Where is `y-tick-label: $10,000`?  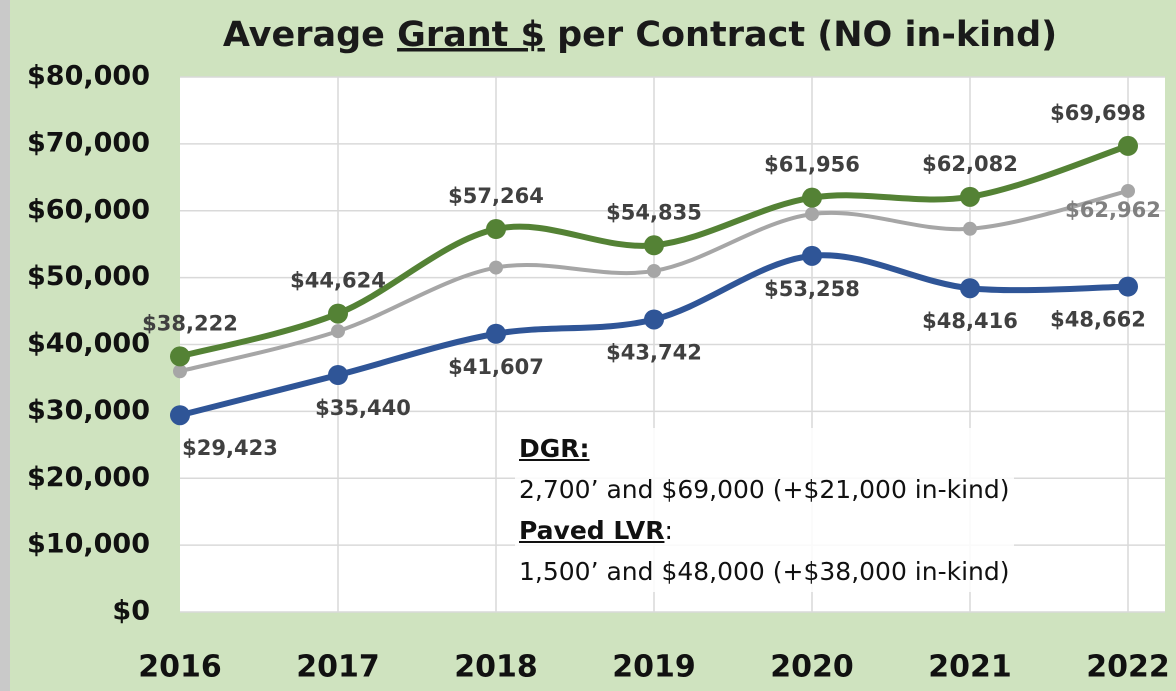 y-tick-label: $10,000 is located at coordinates (88, 544).